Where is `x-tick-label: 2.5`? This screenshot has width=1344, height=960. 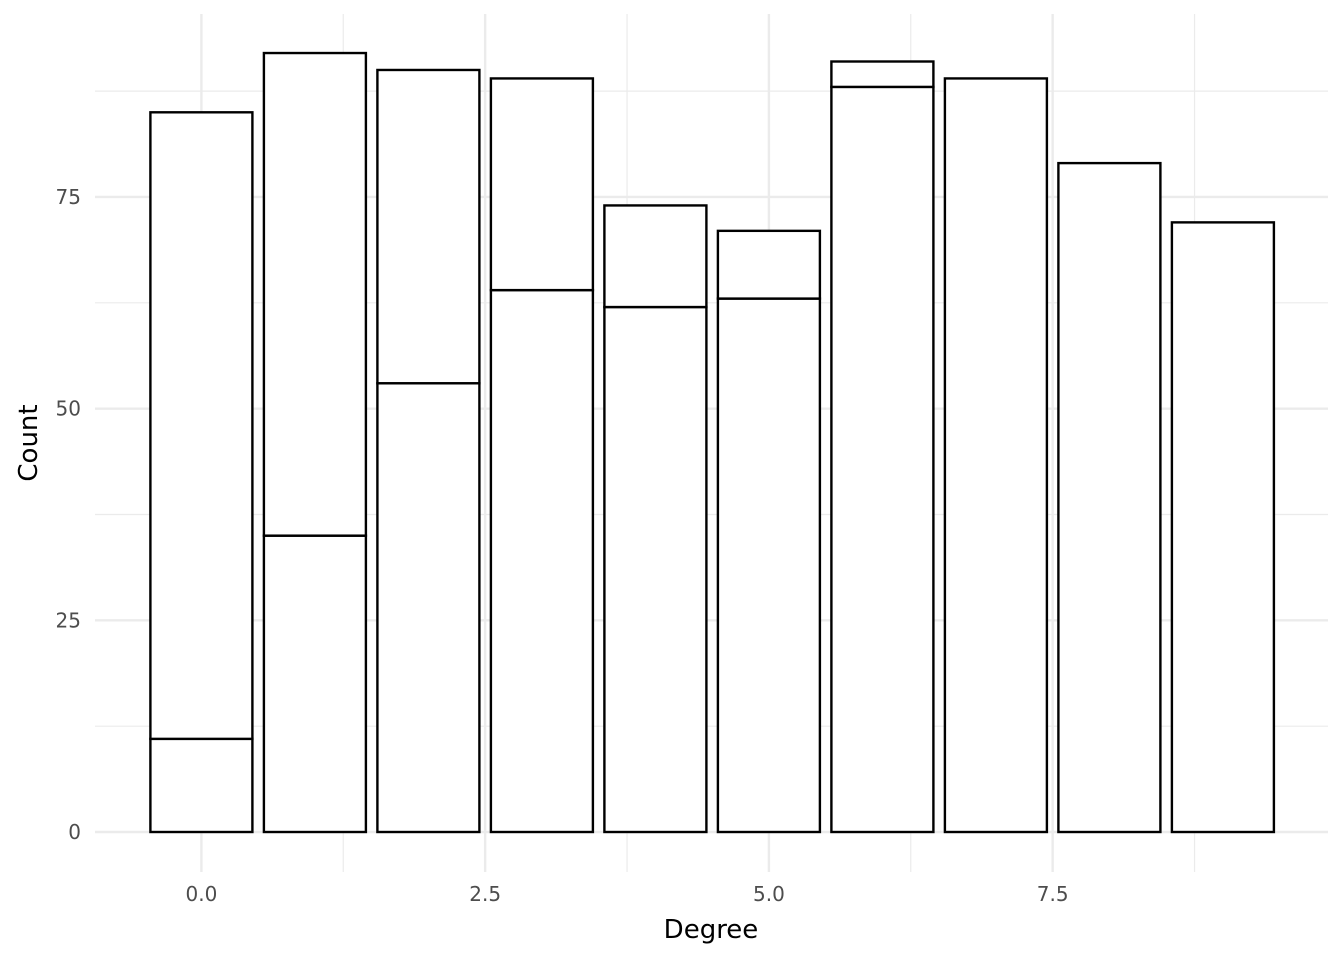 x-tick-label: 2.5 is located at coordinates (485, 894).